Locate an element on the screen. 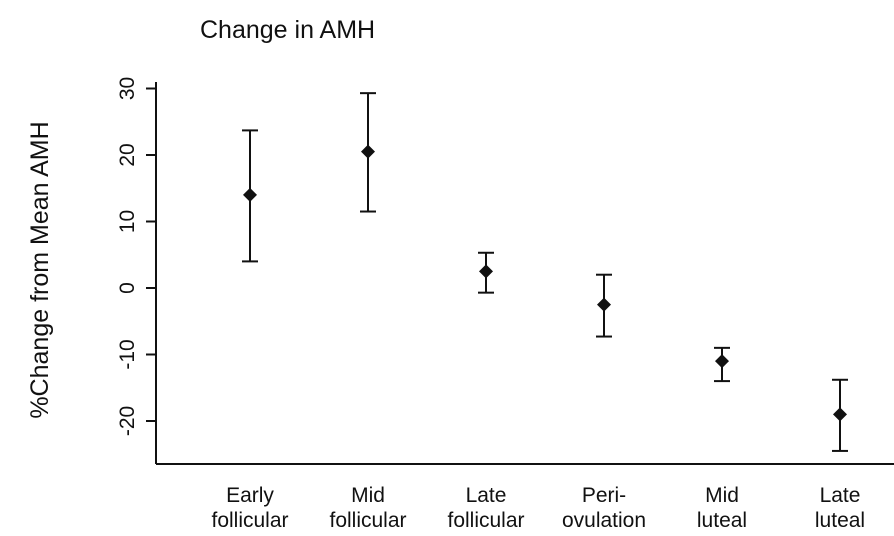 The image size is (894, 536). y-tick-label: -10 is located at coordinates (127, 354).